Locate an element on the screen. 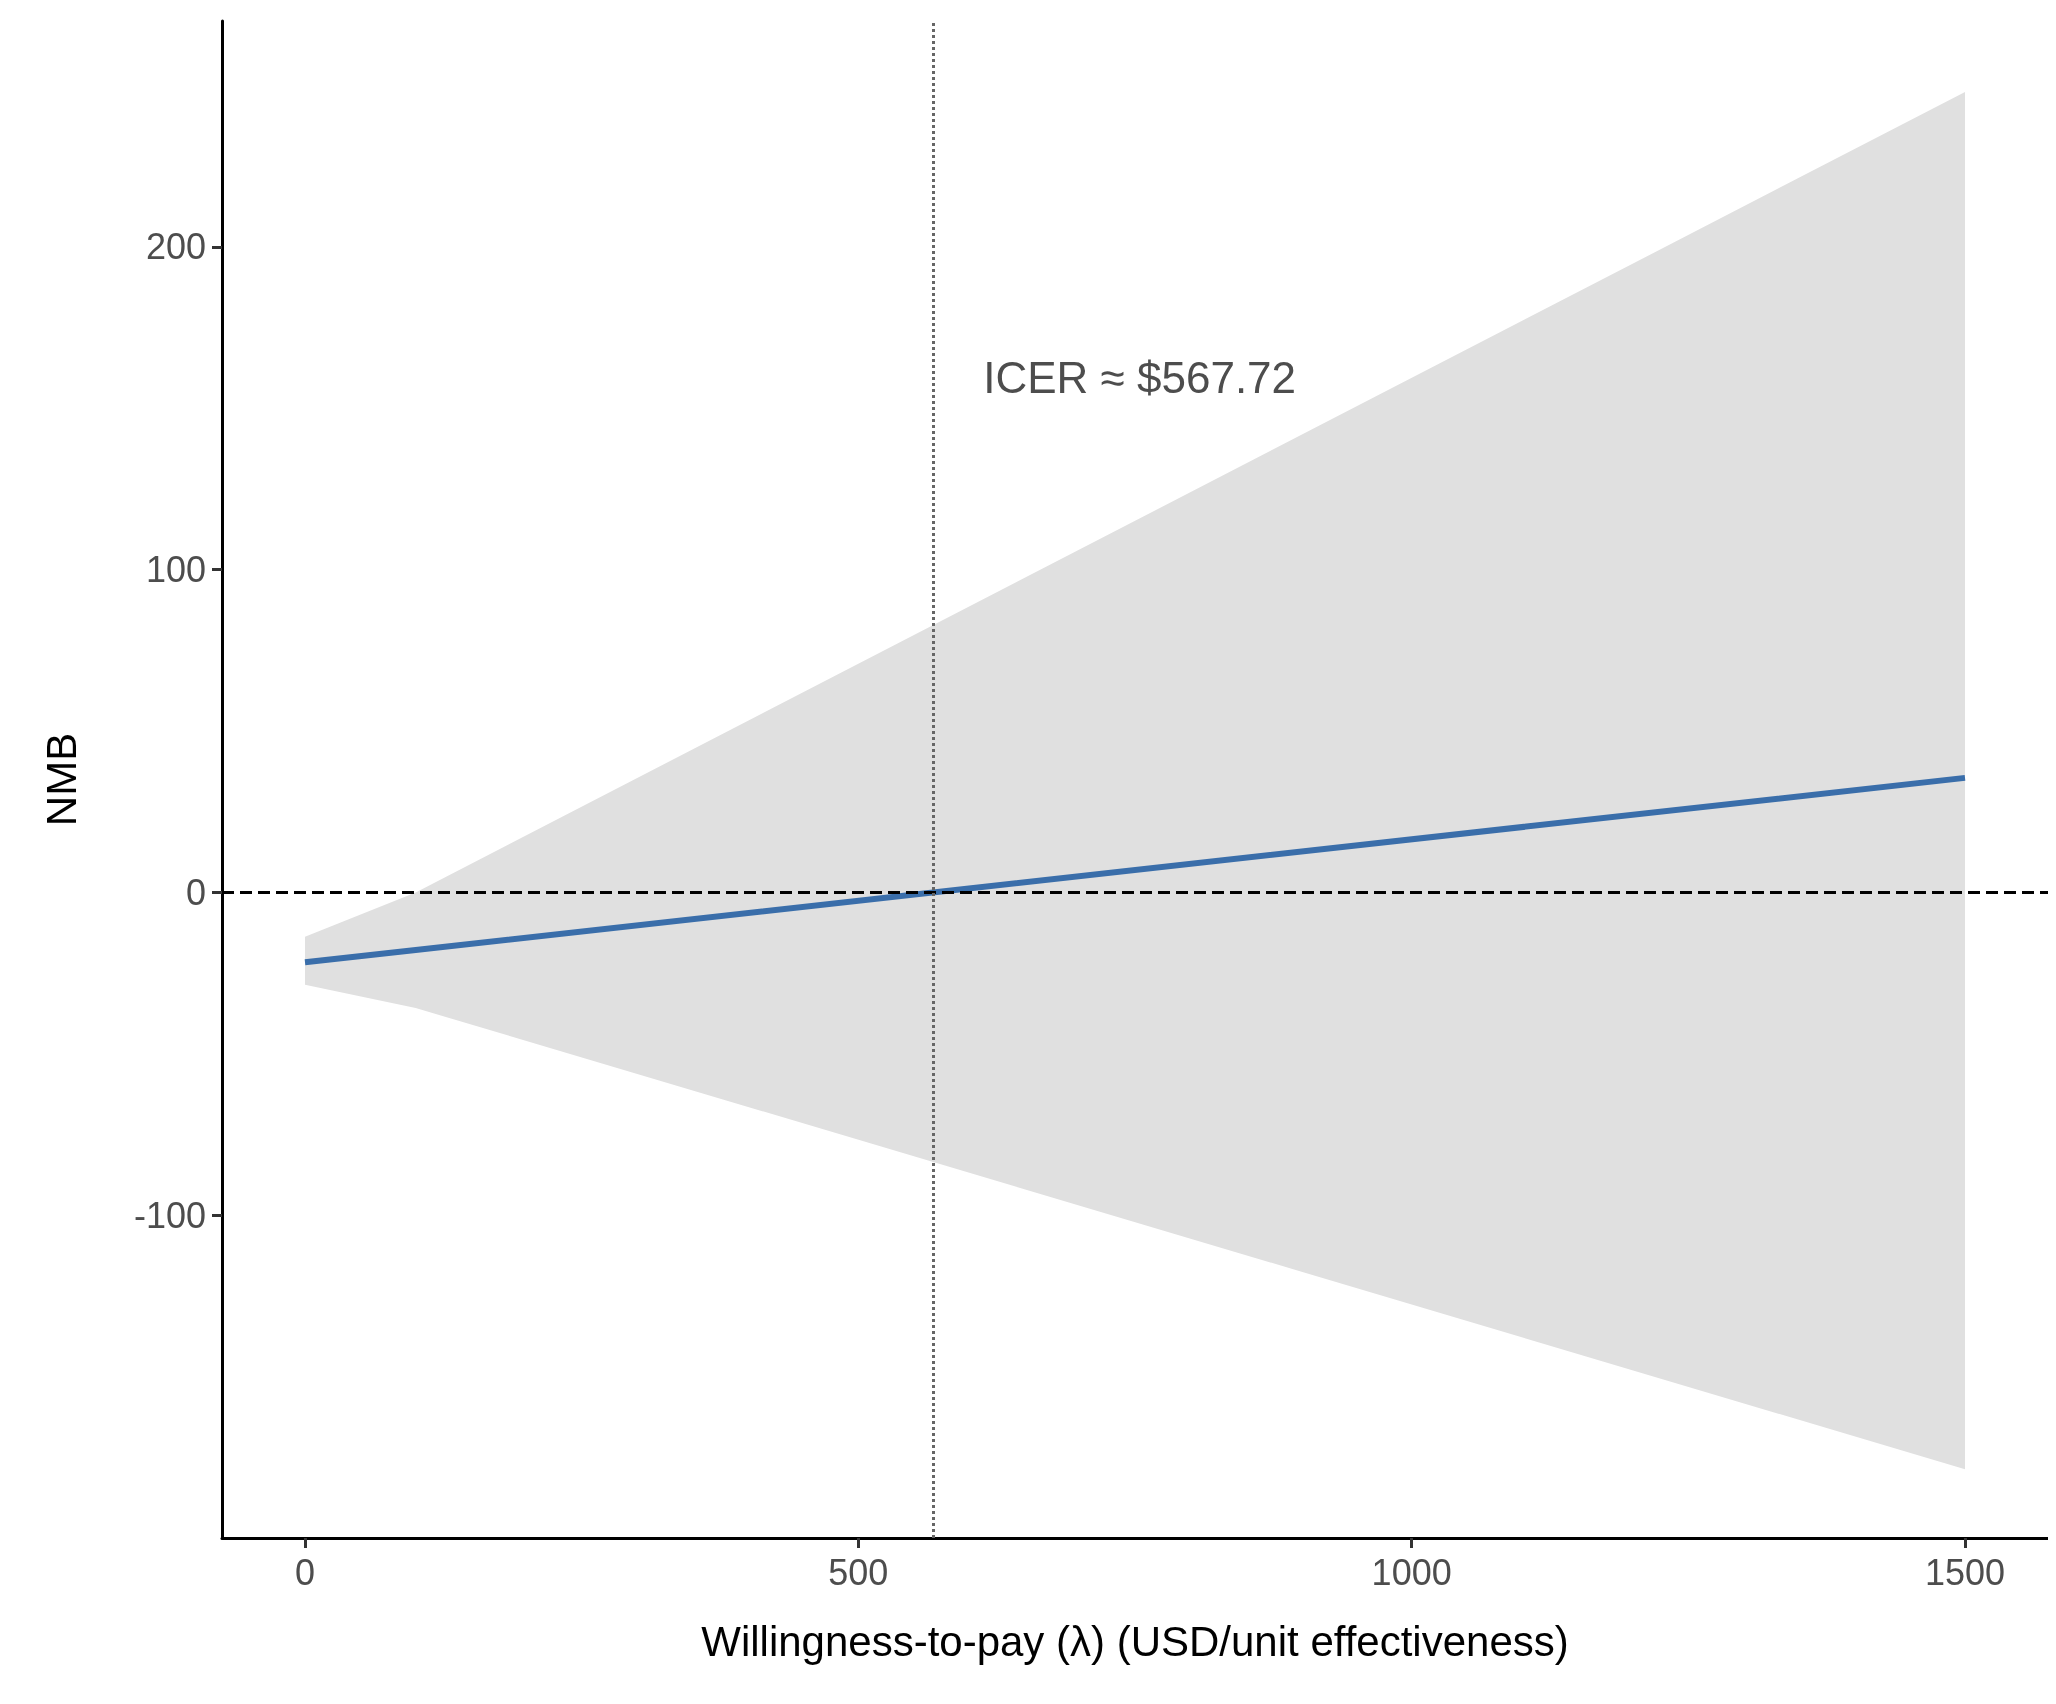 Image resolution: width=2056 pixels, height=1704 pixels. y-tick-label: 0 is located at coordinates (195, 892).